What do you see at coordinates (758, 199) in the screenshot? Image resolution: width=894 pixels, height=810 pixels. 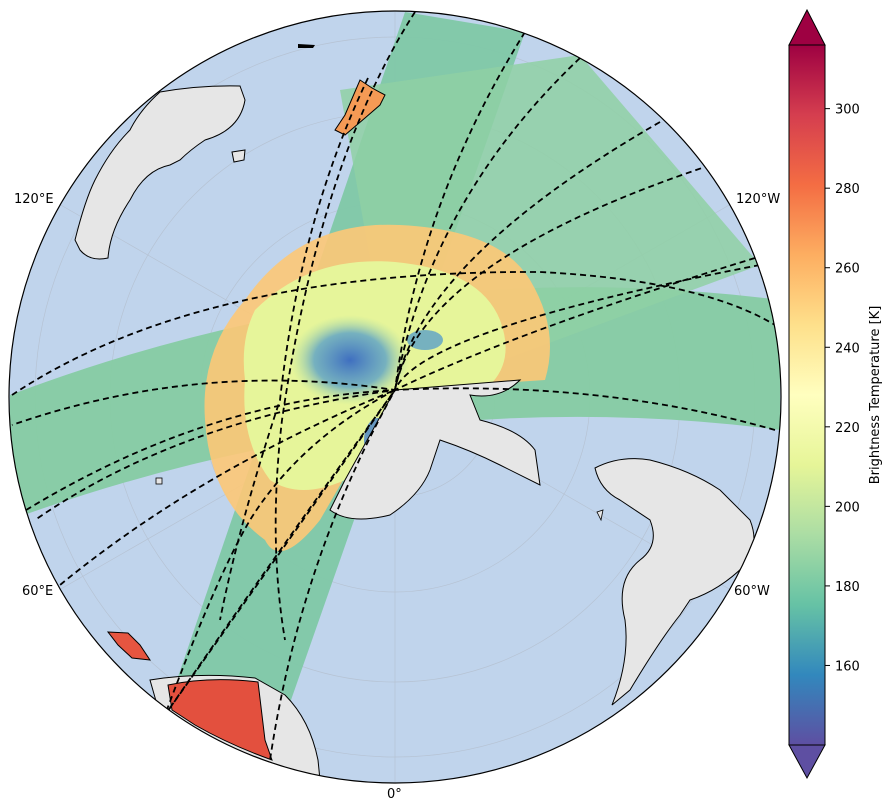 I see `label-lon-120w: 120°W` at bounding box center [758, 199].